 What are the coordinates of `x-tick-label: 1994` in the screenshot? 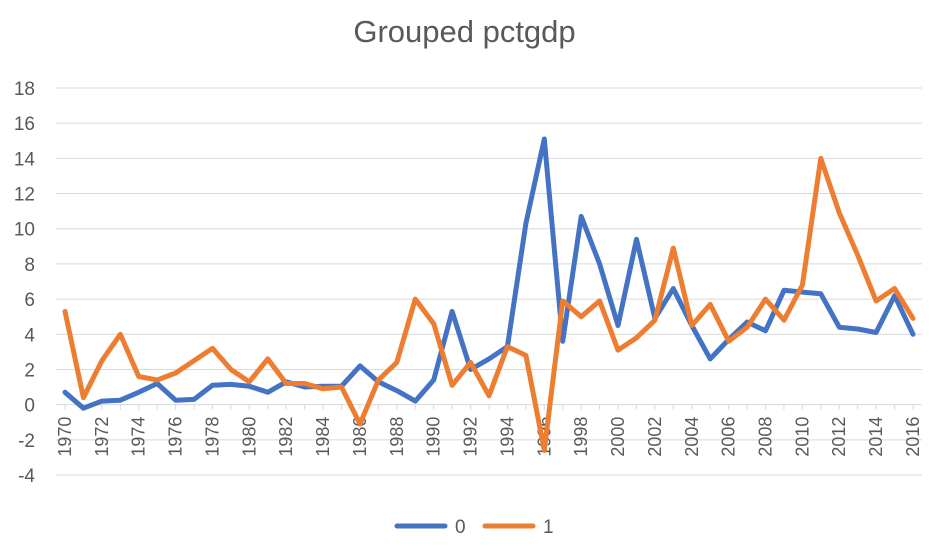 It's located at (507, 437).